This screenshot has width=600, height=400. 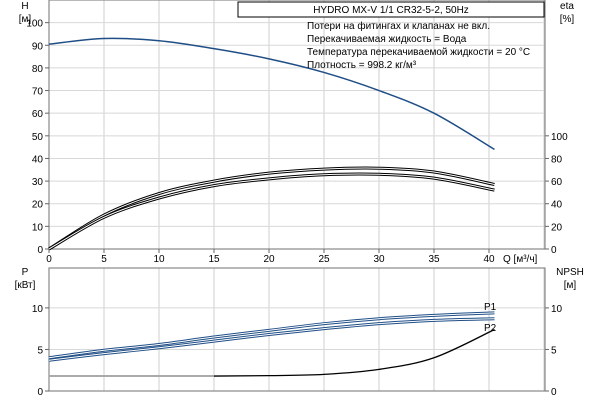 I want to click on y-tick-label: 60, so click(x=38, y=114).